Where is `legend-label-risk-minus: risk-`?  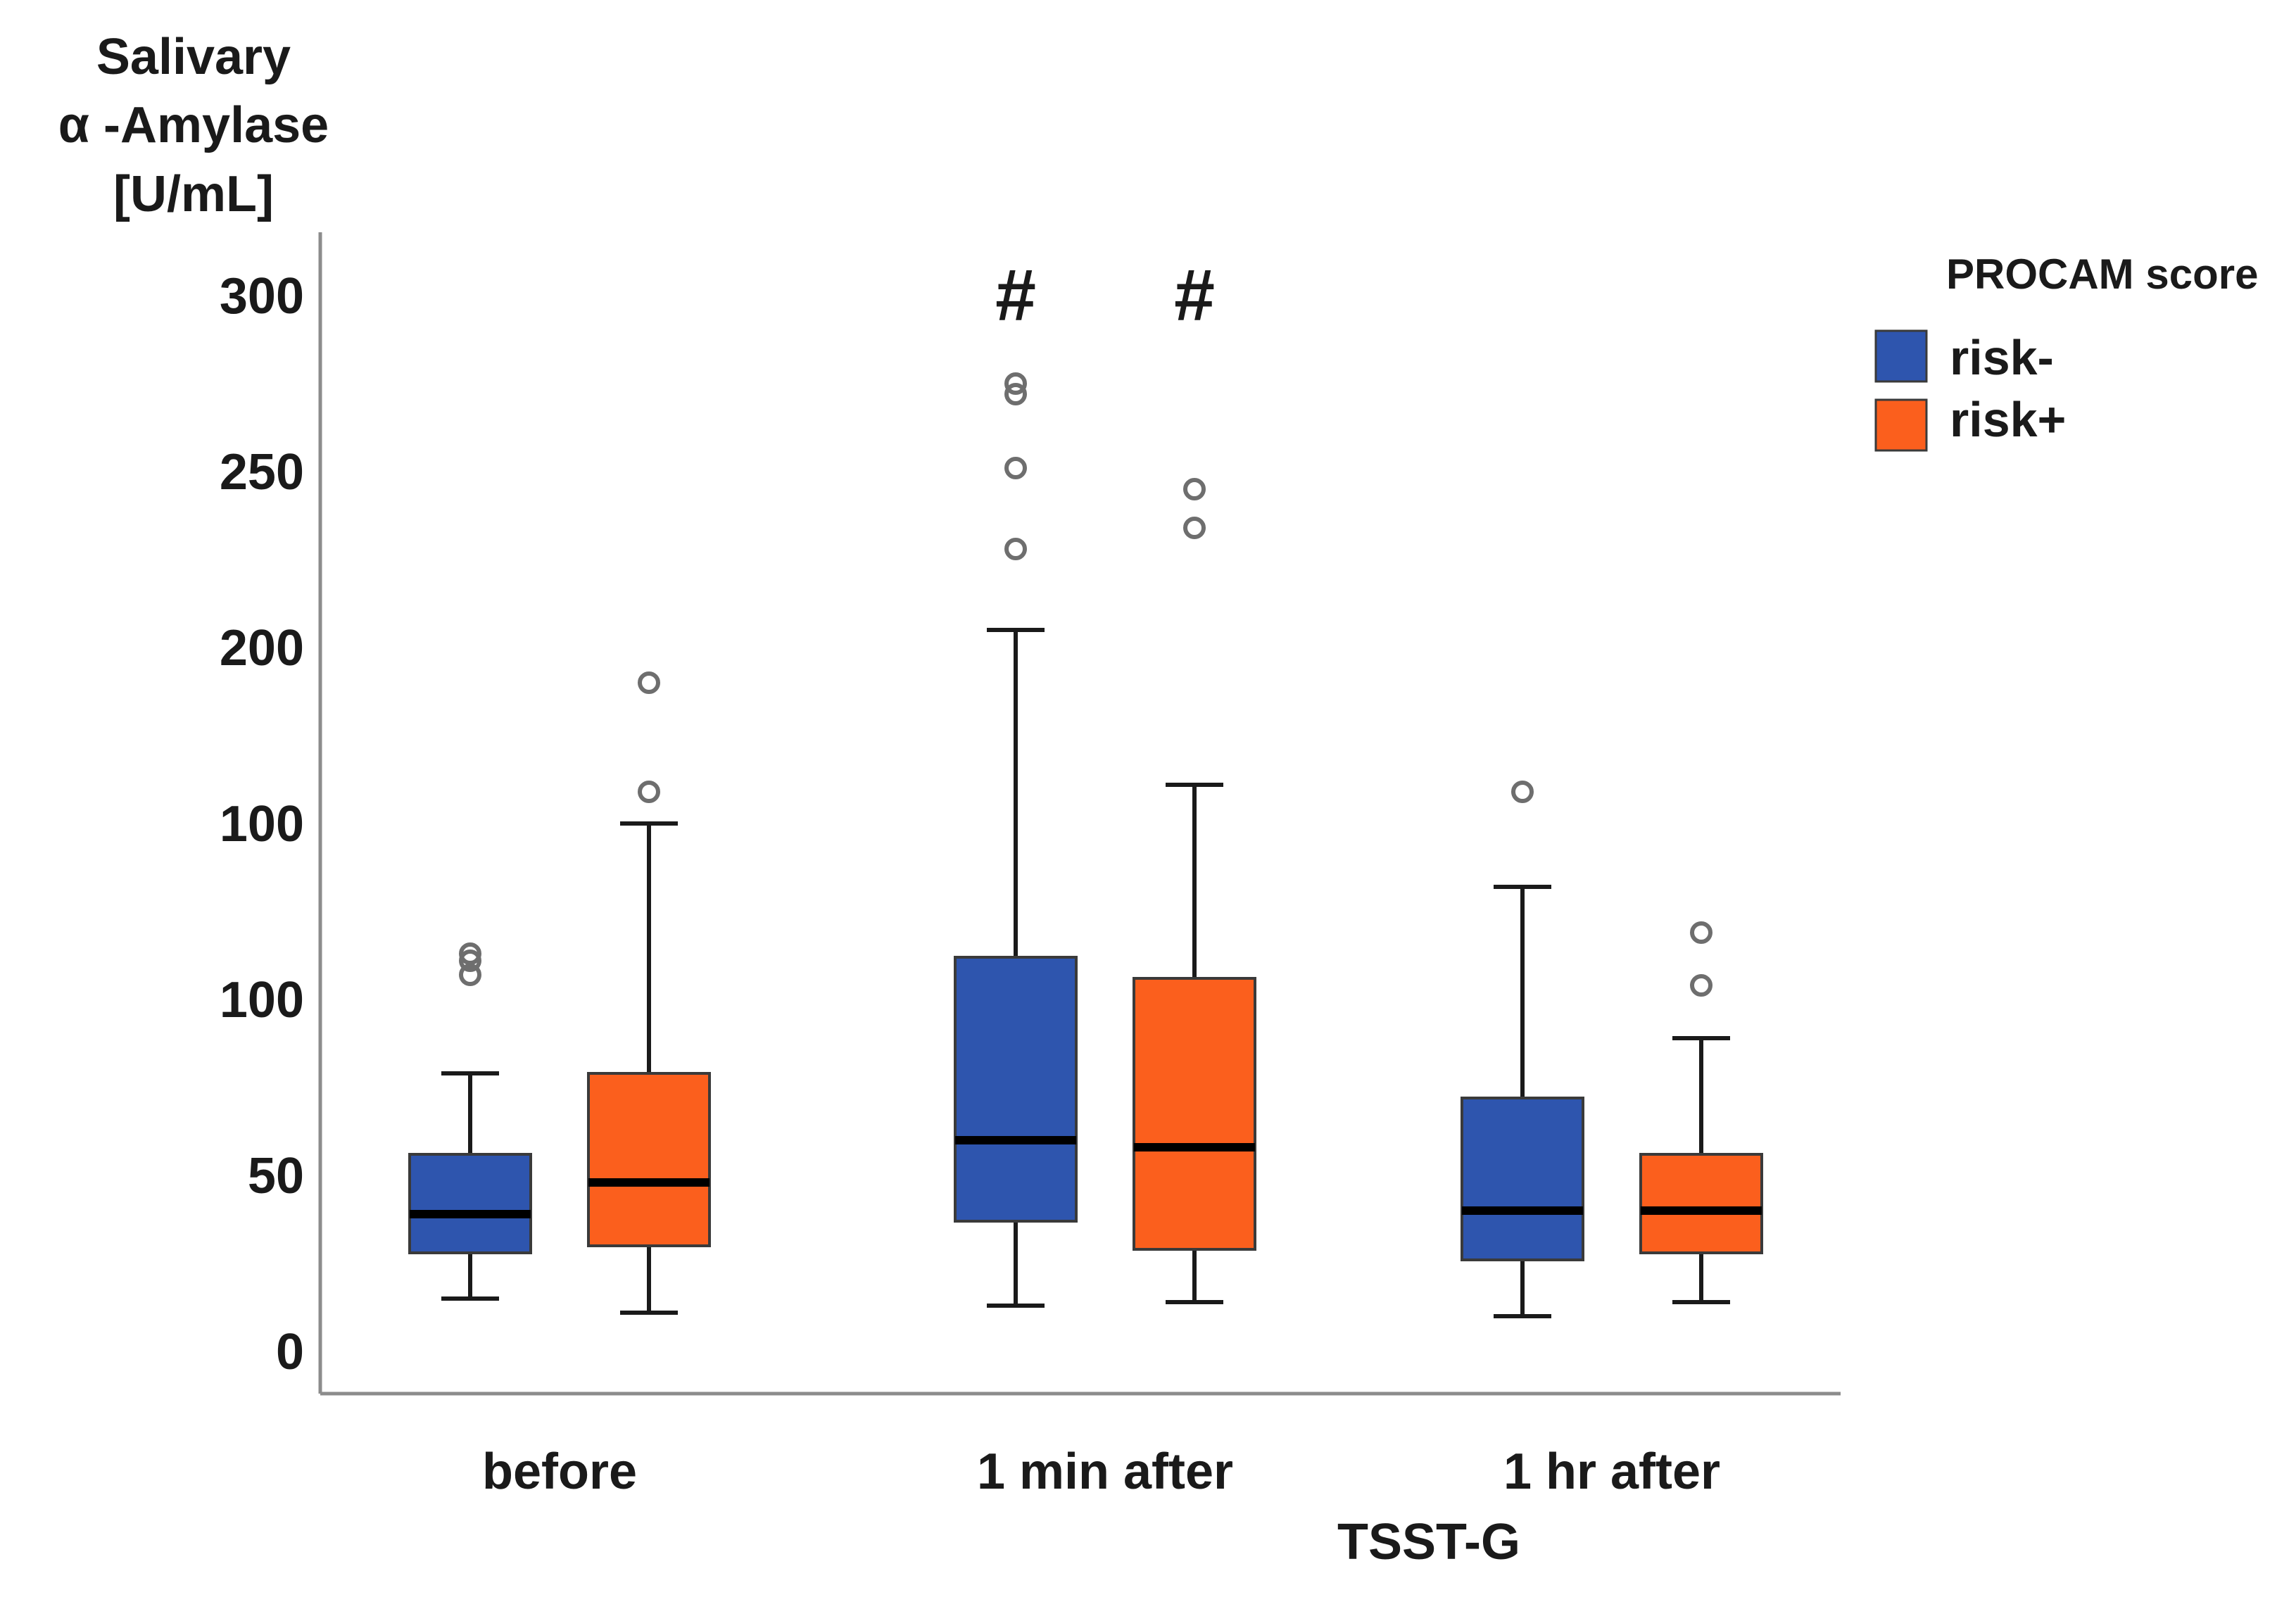
legend-label-risk-minus: risk- is located at coordinates (2002, 357).